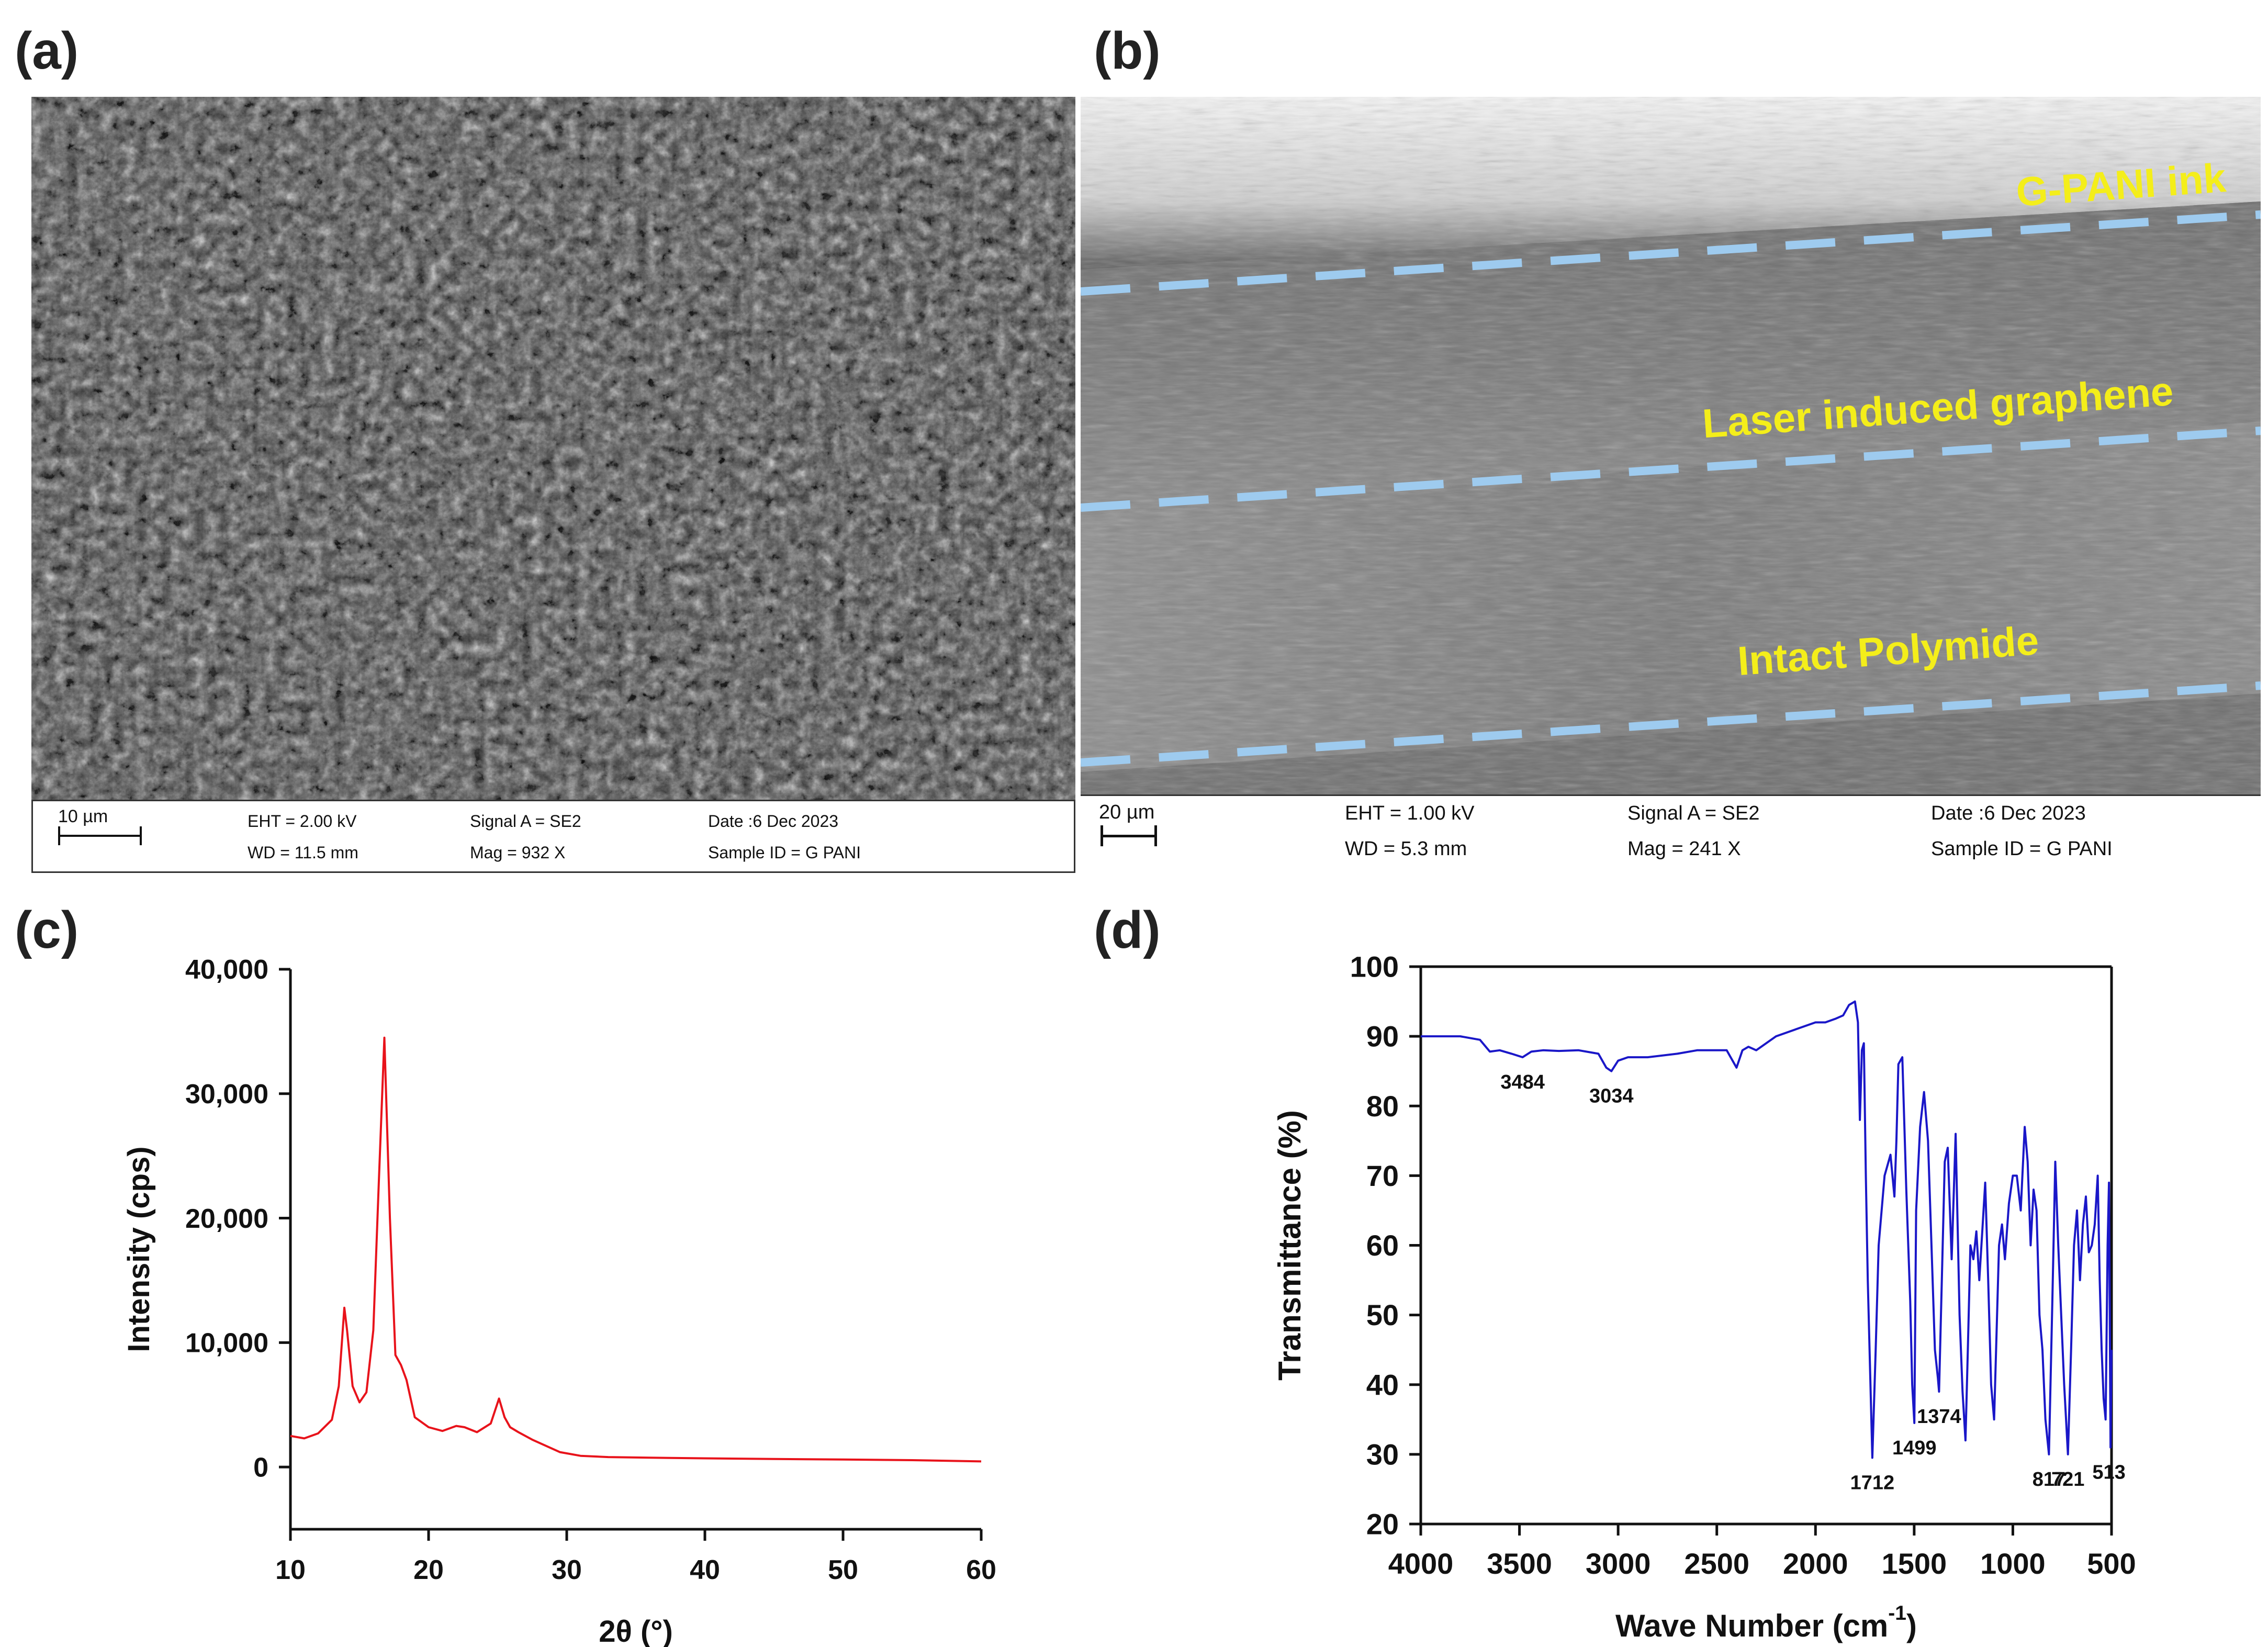  Describe the element at coordinates (1671, 724) in the screenshot. I see `boundary-line-bottom` at that location.